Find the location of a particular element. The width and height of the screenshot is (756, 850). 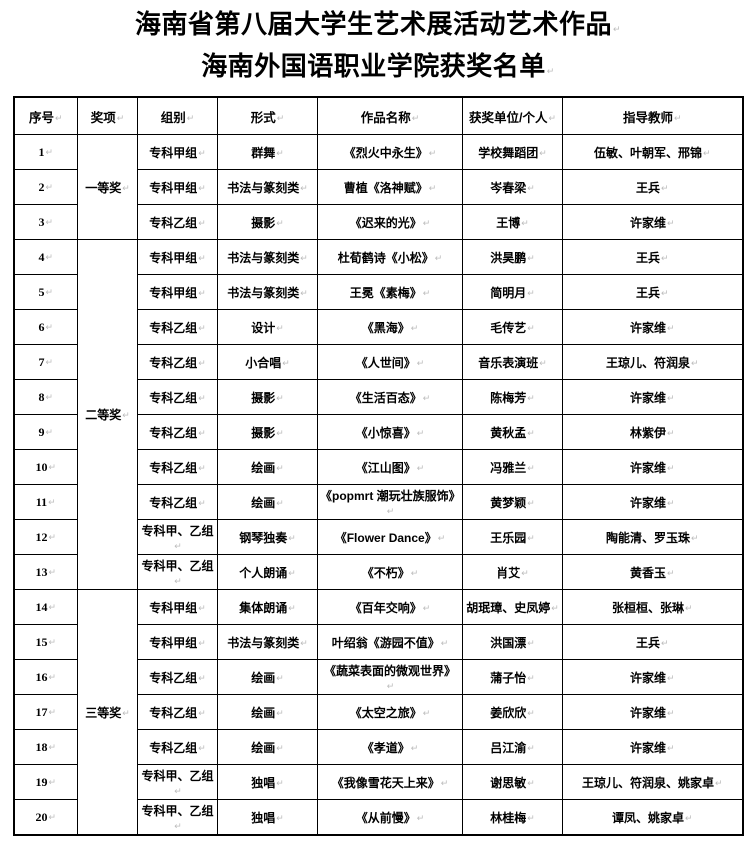

cell-award-third-prize: 三等奖 is located at coordinates (107, 712).